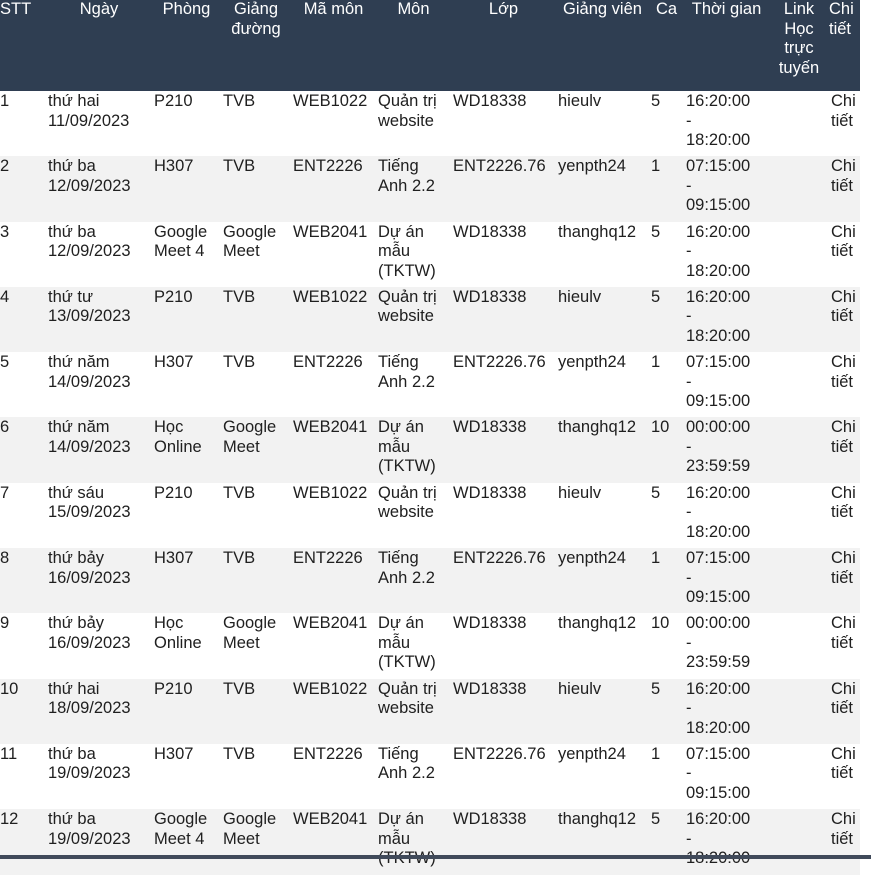 This screenshot has width=871, height=875. What do you see at coordinates (5, 362) in the screenshot?
I see `cell-stt-stt: 5` at bounding box center [5, 362].